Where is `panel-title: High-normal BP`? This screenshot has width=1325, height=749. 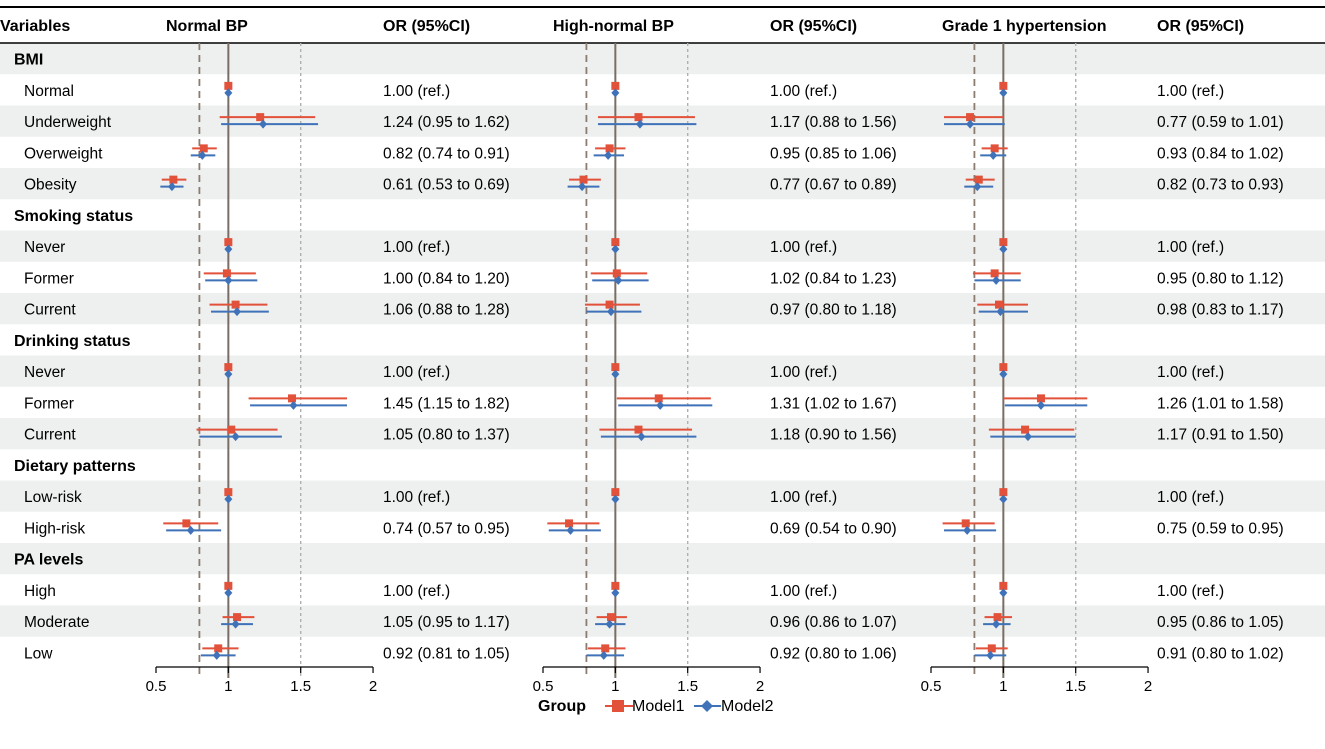
panel-title: High-normal BP is located at coordinates (613, 26).